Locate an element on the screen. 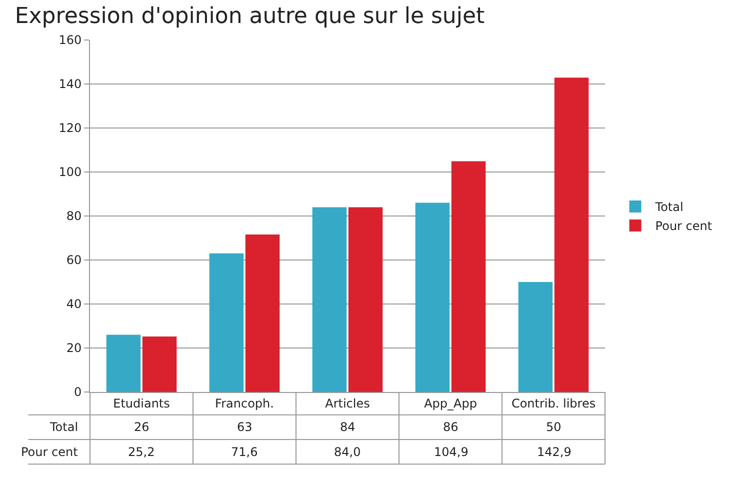  data-label: 86 is located at coordinates (450, 427).